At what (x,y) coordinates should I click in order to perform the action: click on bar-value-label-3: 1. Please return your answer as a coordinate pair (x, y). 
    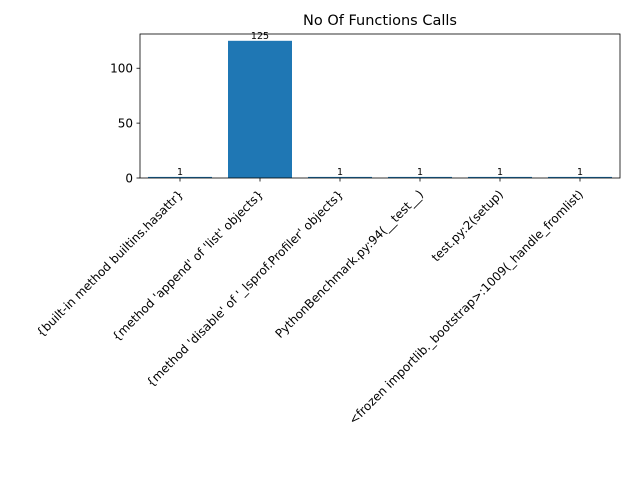
    Looking at the image, I should click on (340, 172).